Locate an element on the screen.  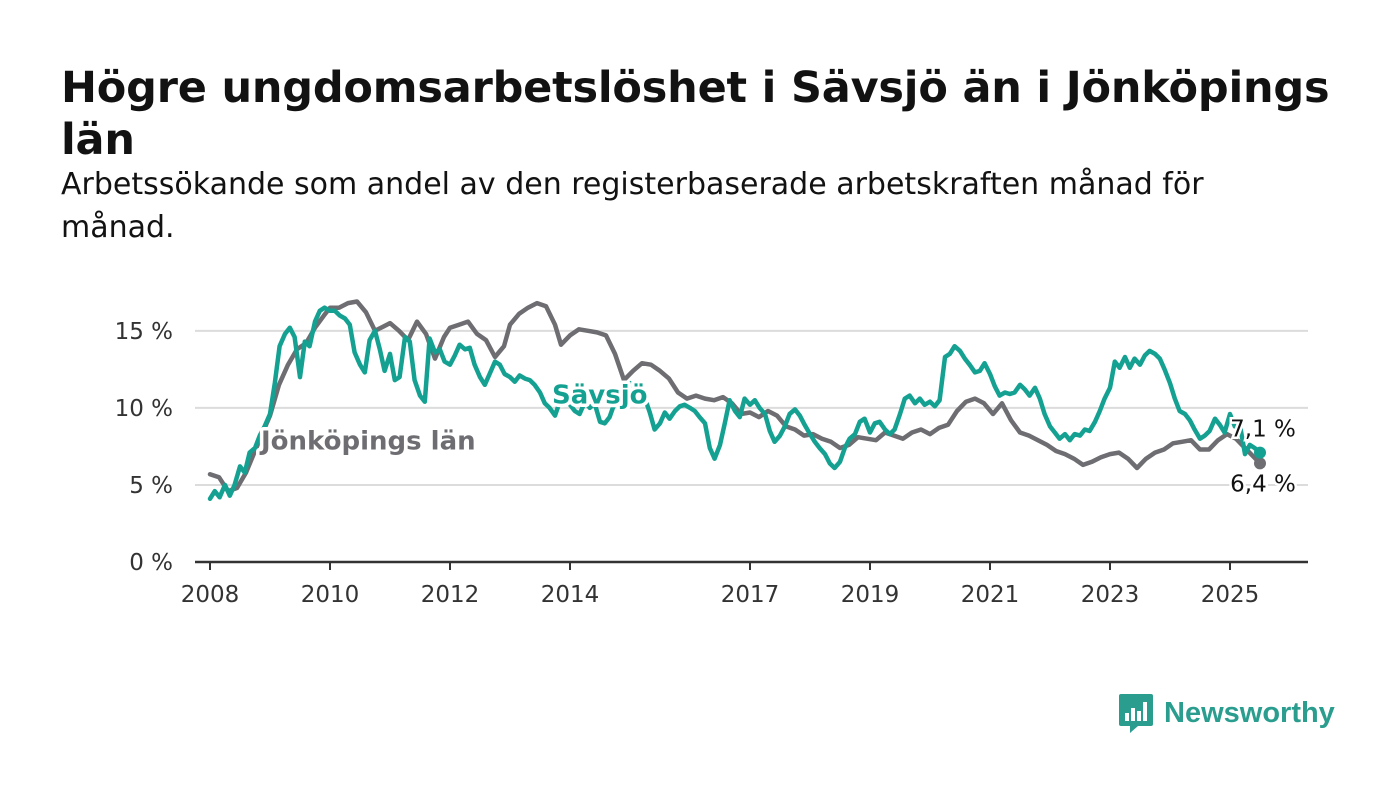
y-tick-label: 0 % is located at coordinates (151, 563).